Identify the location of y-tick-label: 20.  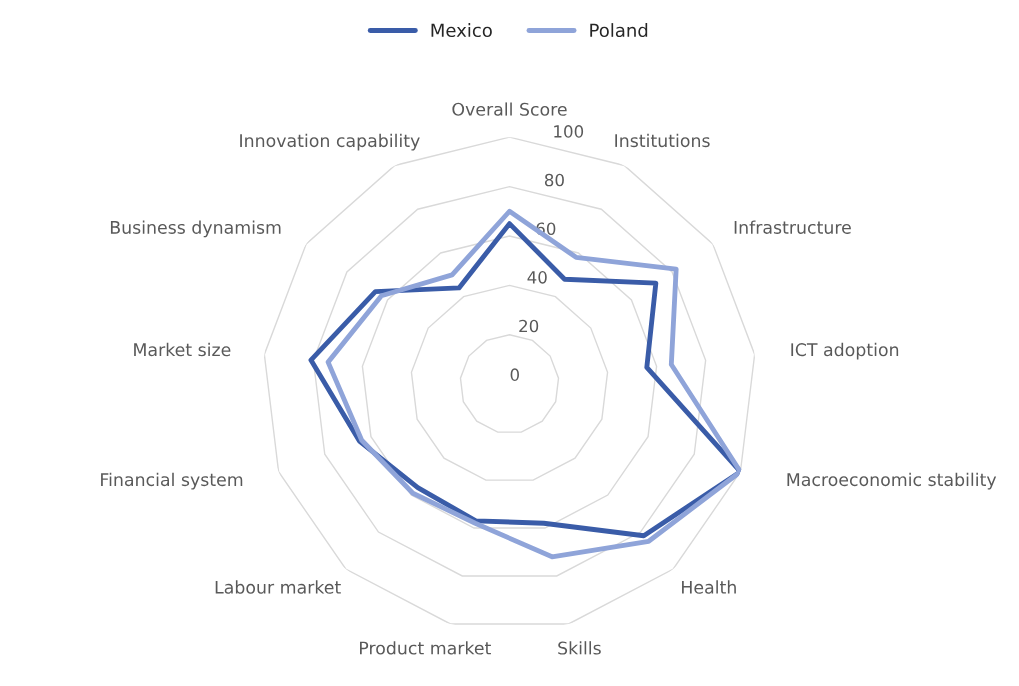
(529, 326).